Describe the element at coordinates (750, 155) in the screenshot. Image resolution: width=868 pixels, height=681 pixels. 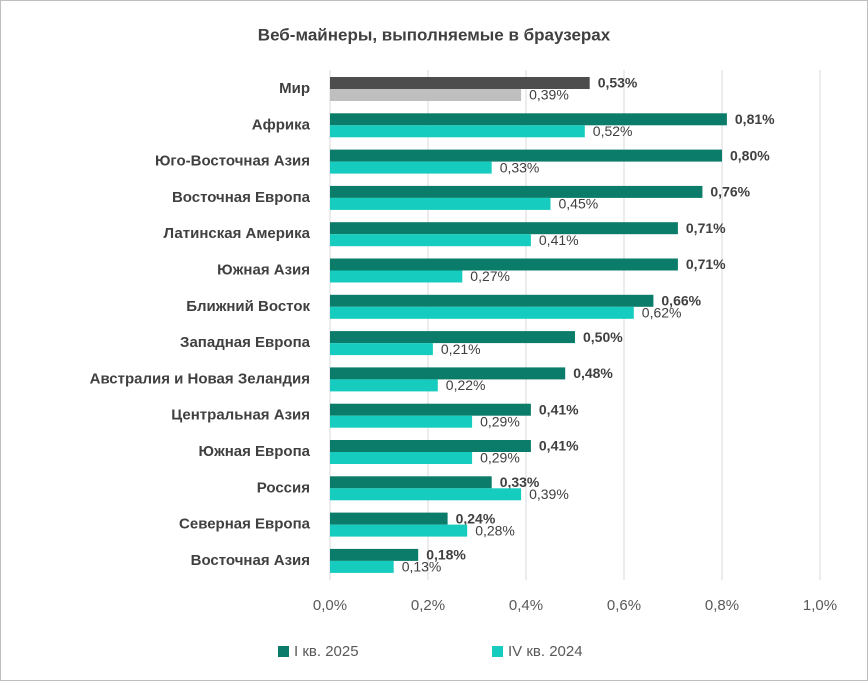
I see `value-label: 0,80%` at that location.